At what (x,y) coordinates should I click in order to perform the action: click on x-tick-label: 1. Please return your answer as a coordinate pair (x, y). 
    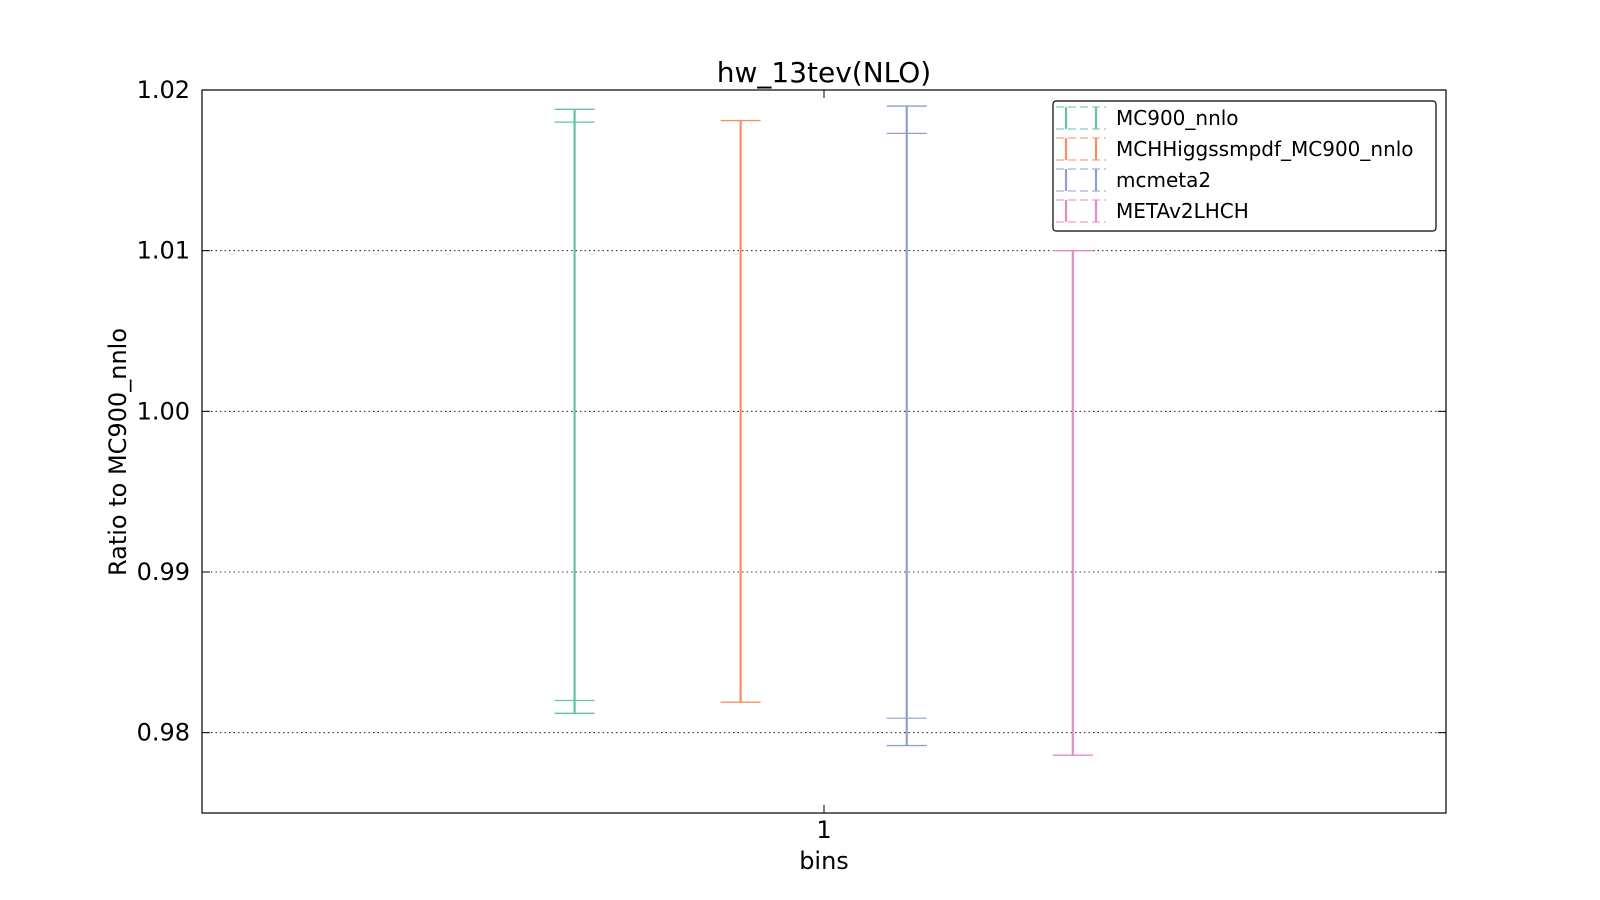
    Looking at the image, I should click on (823, 830).